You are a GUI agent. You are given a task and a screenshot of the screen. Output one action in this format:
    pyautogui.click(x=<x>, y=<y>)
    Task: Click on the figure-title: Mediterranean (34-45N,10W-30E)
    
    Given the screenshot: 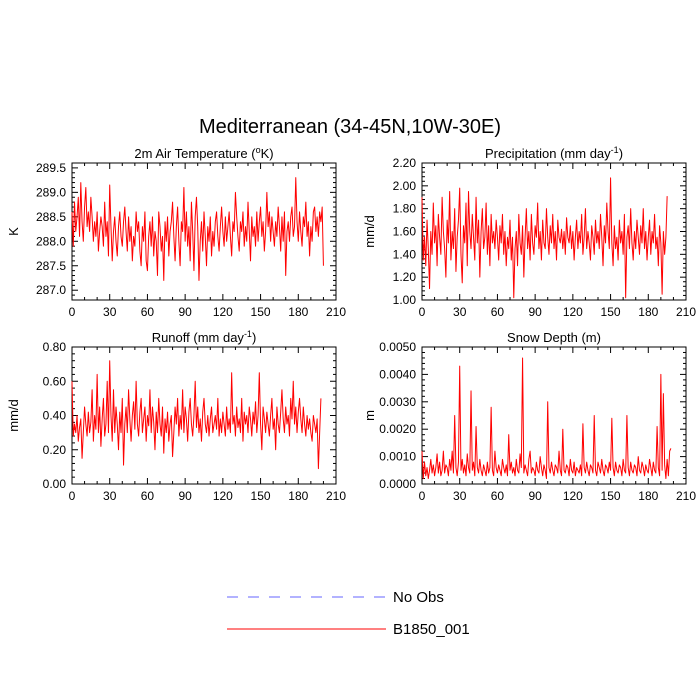 What is the action you would take?
    pyautogui.click(x=350, y=127)
    